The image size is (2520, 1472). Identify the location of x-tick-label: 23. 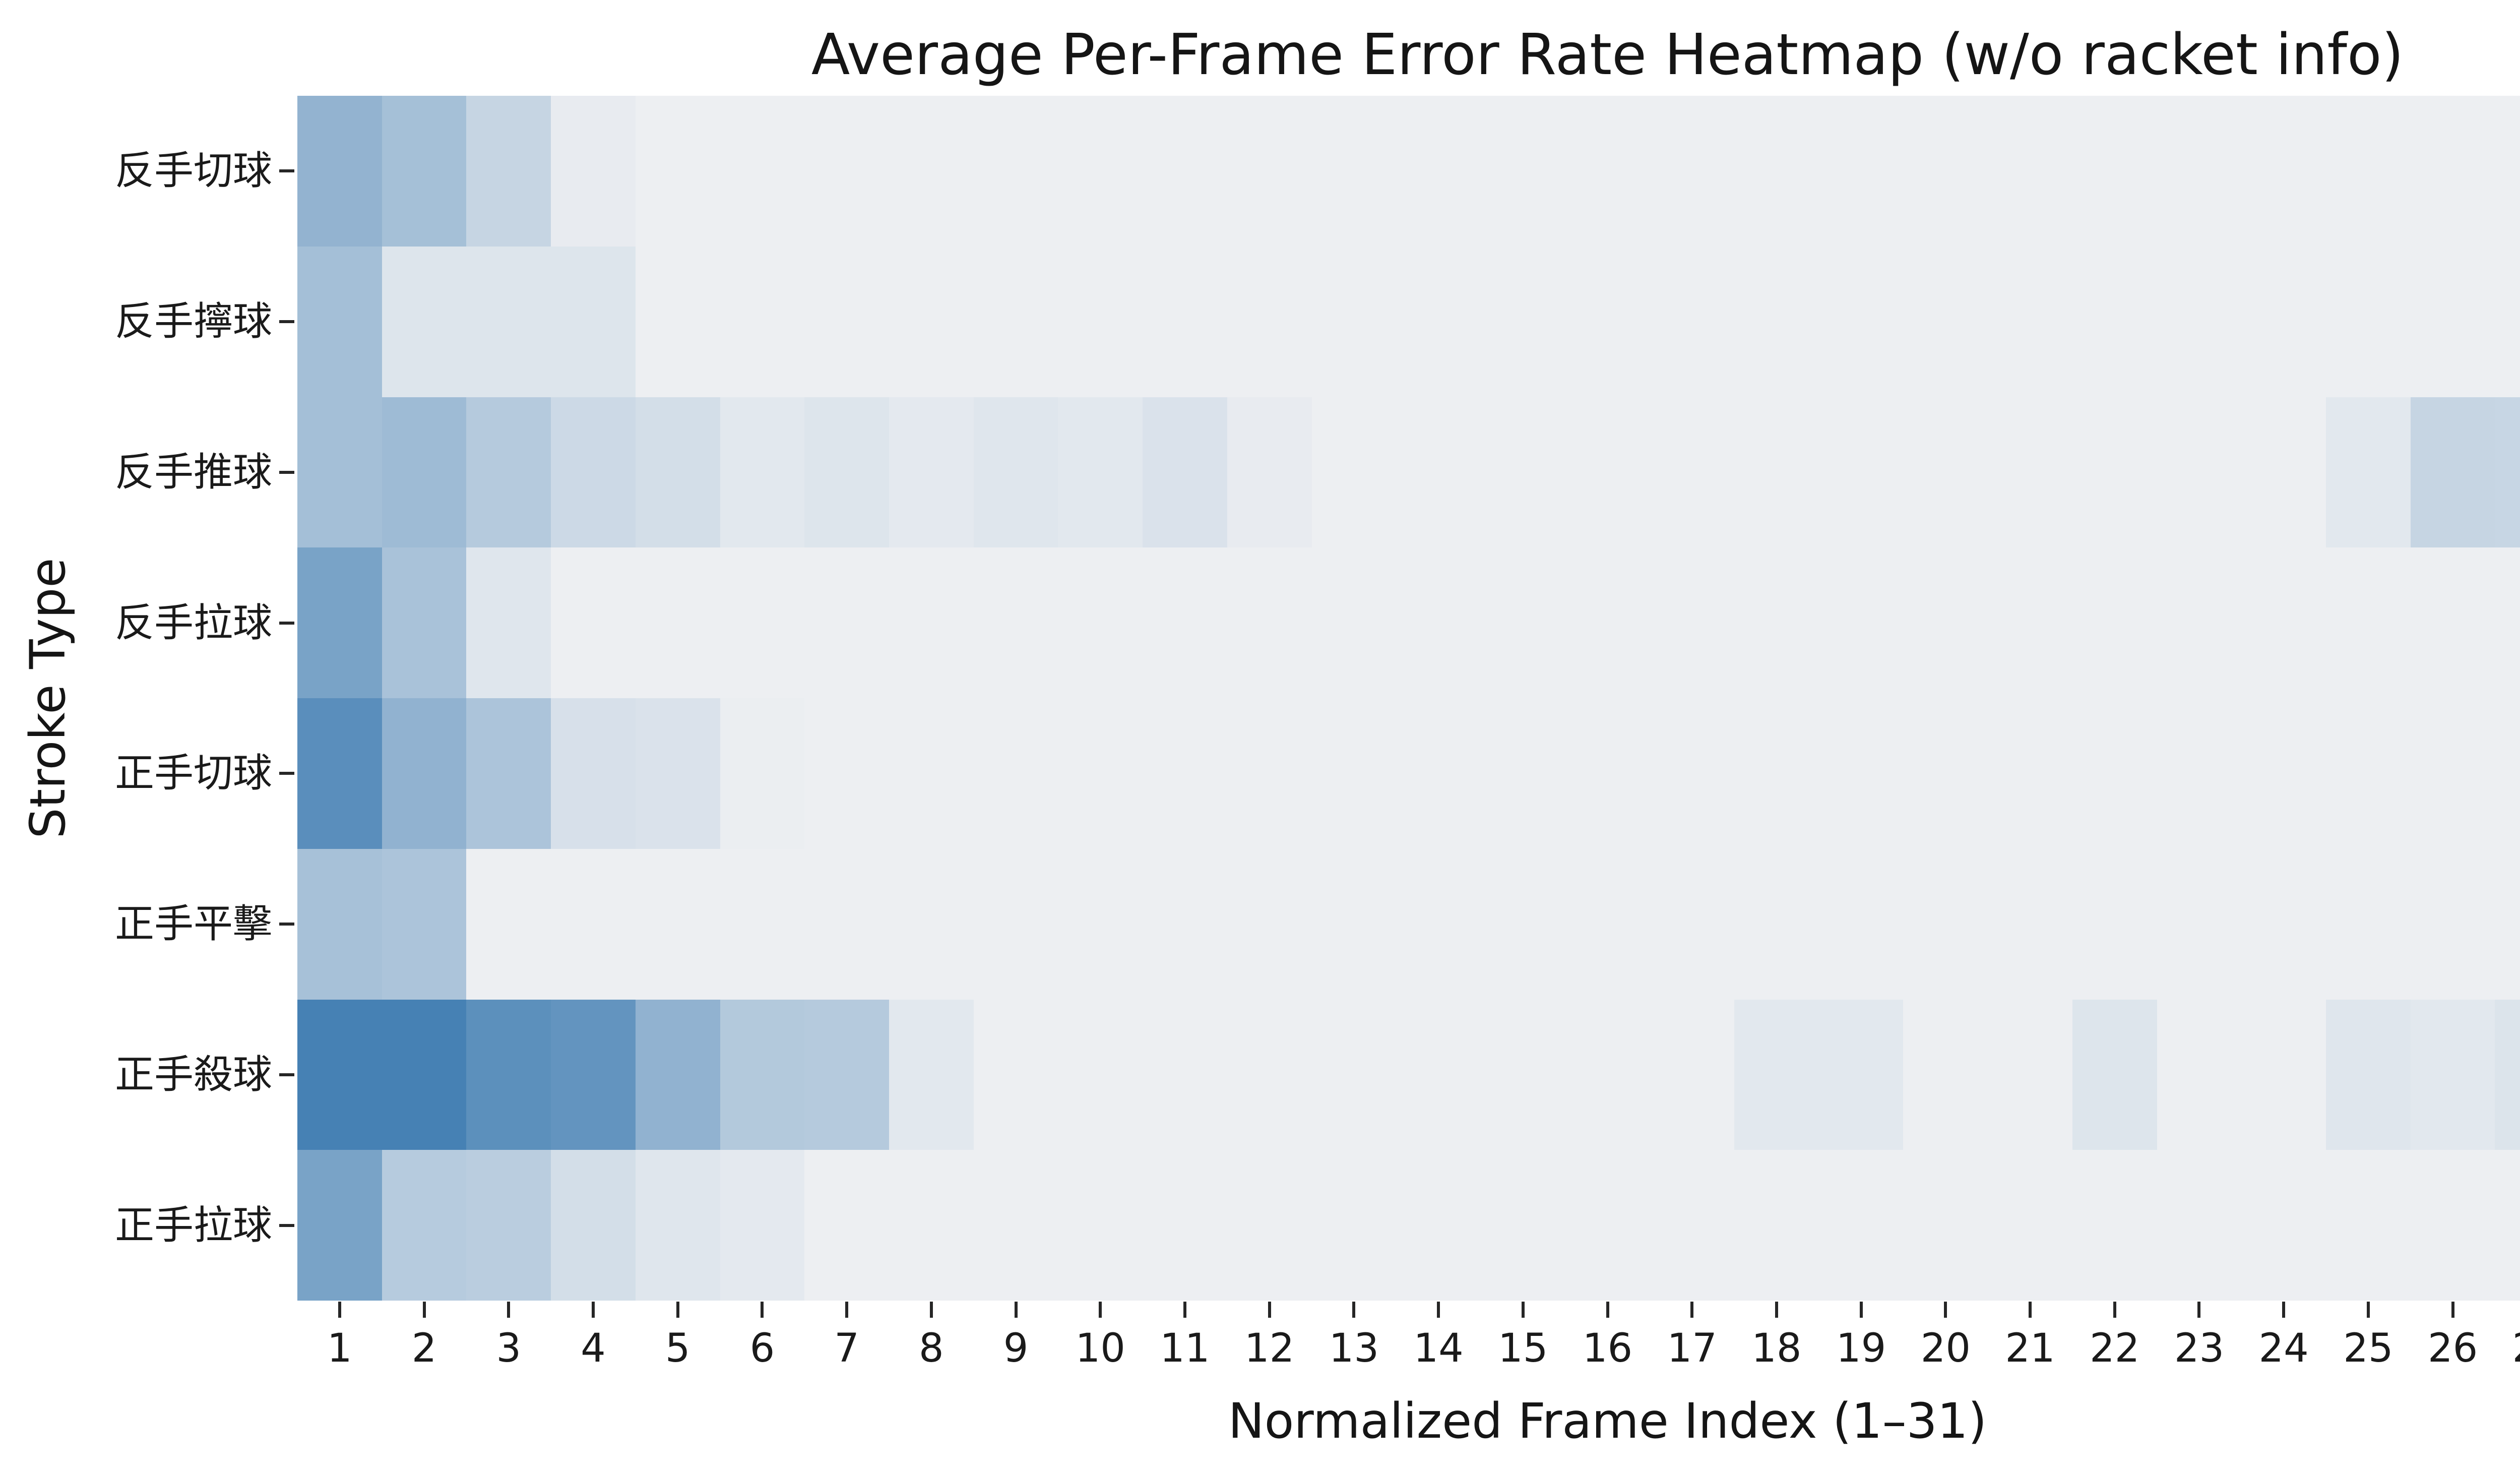
(2200, 1349).